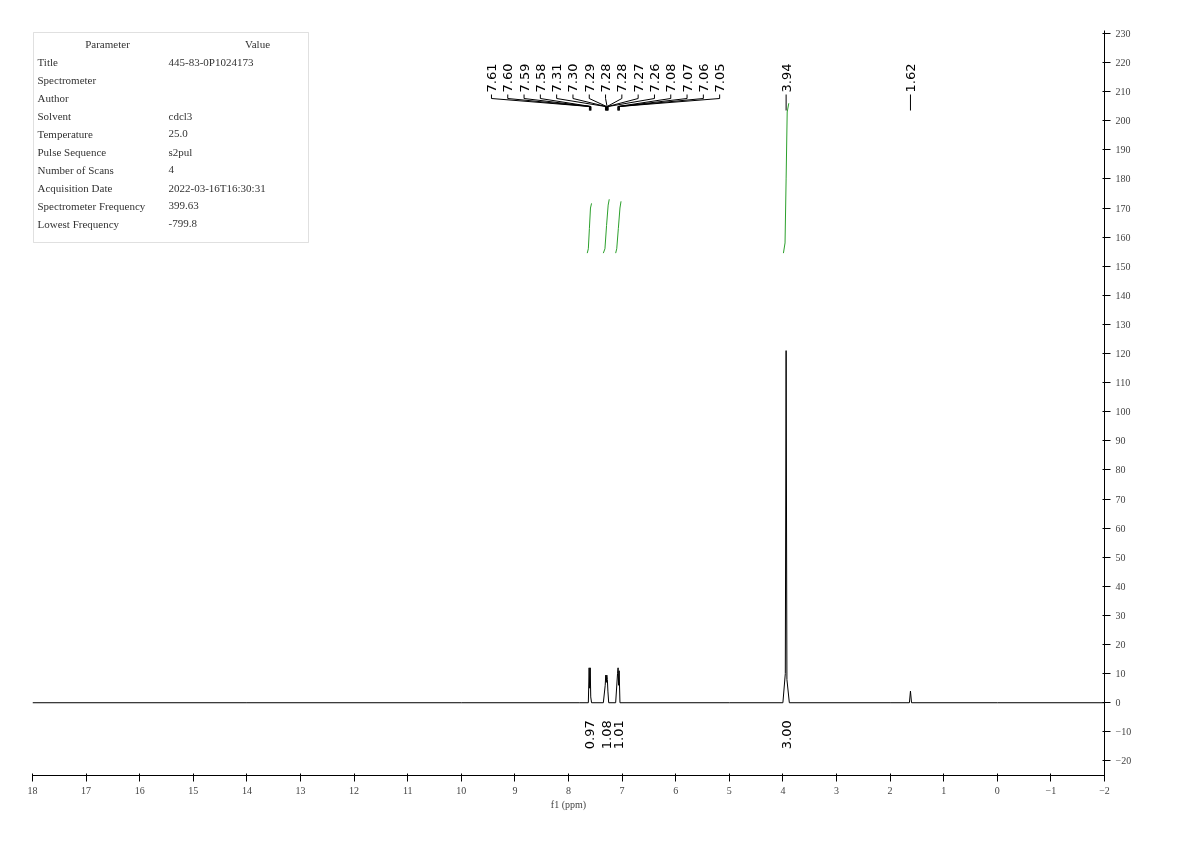 This screenshot has width=1190, height=841. What do you see at coordinates (354, 790) in the screenshot?
I see `x-tick-label: 12` at bounding box center [354, 790].